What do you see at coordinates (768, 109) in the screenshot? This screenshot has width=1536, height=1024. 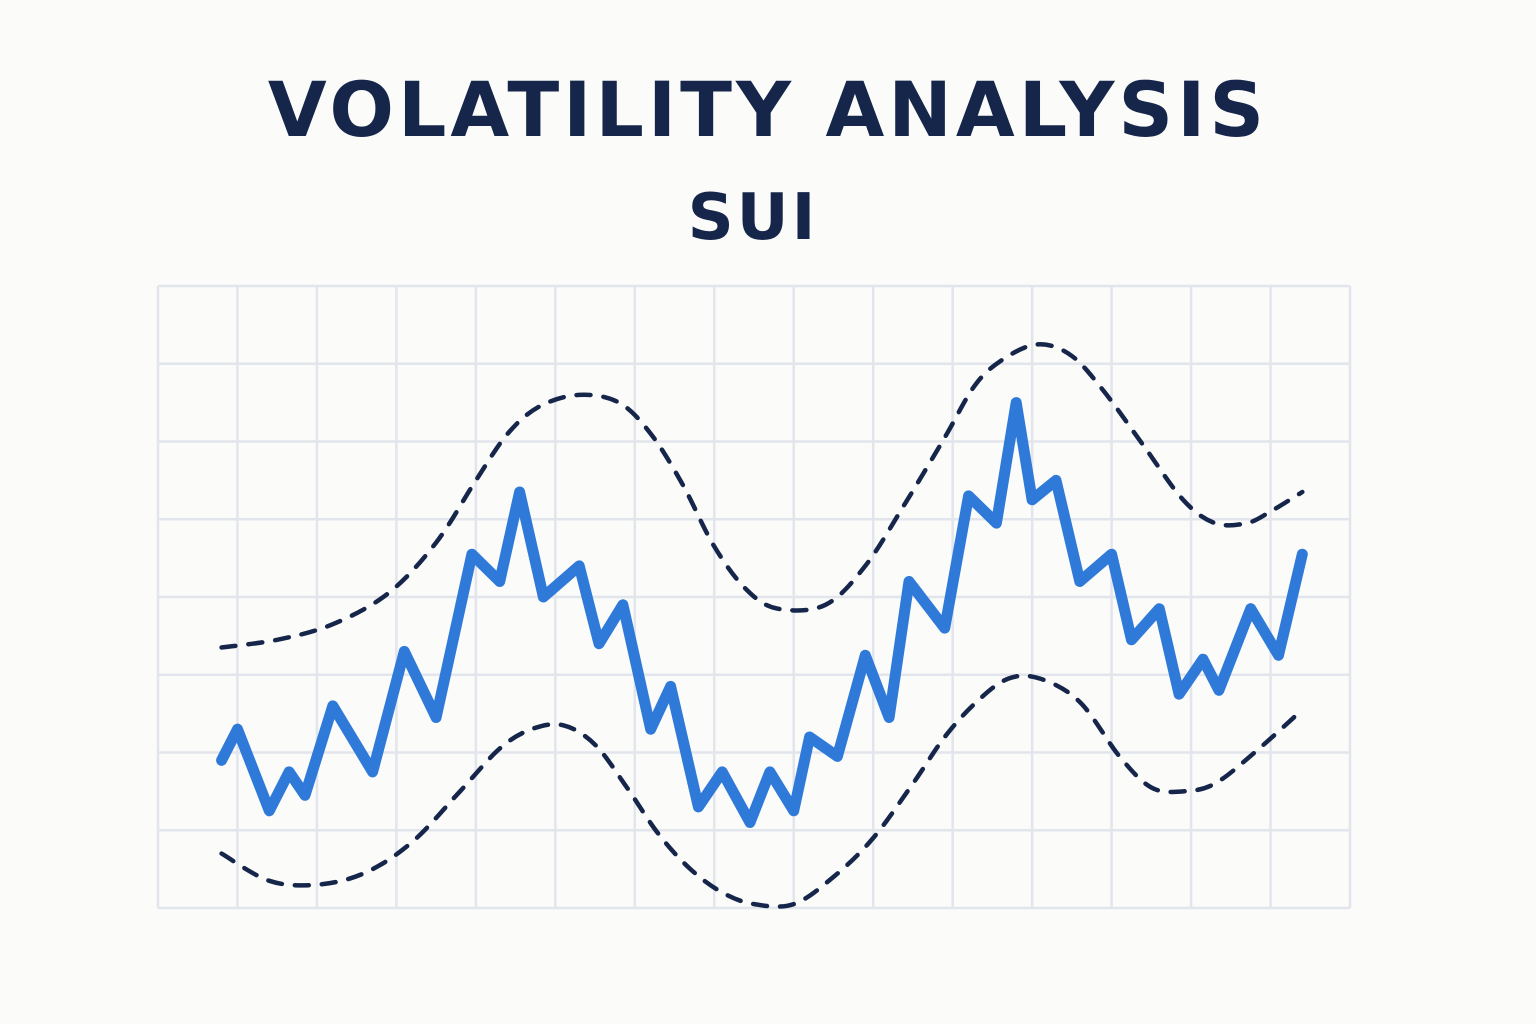 I see `chart-title: VOLATILITY ANALYSIS` at bounding box center [768, 109].